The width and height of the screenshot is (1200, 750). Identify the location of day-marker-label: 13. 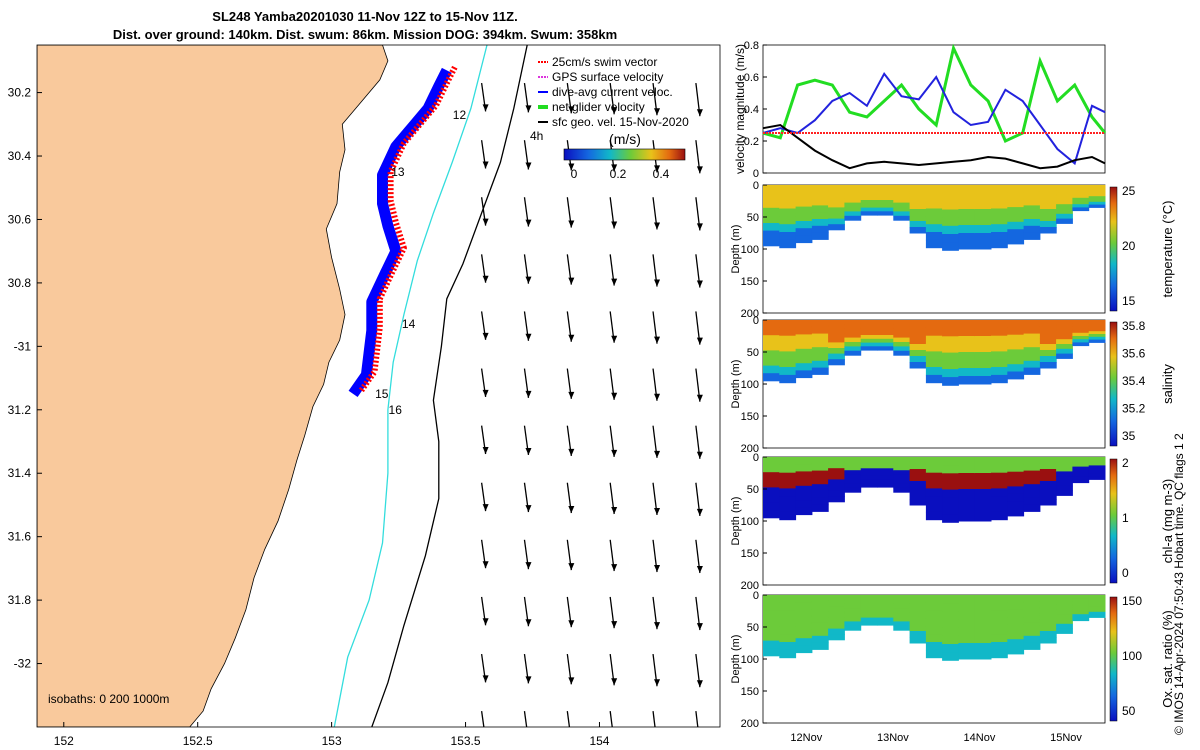
(398, 172).